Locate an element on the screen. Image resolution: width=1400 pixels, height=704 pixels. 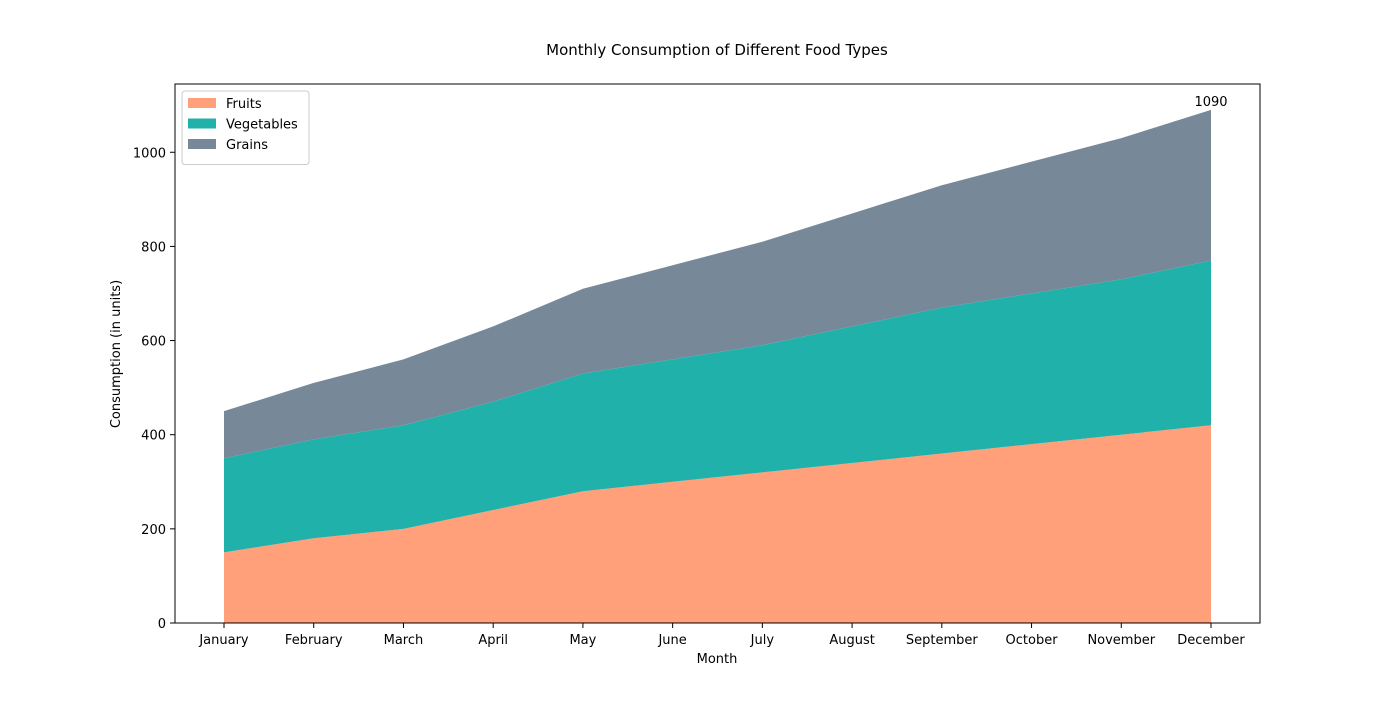
y-tick-label: 200 is located at coordinates (153, 530).